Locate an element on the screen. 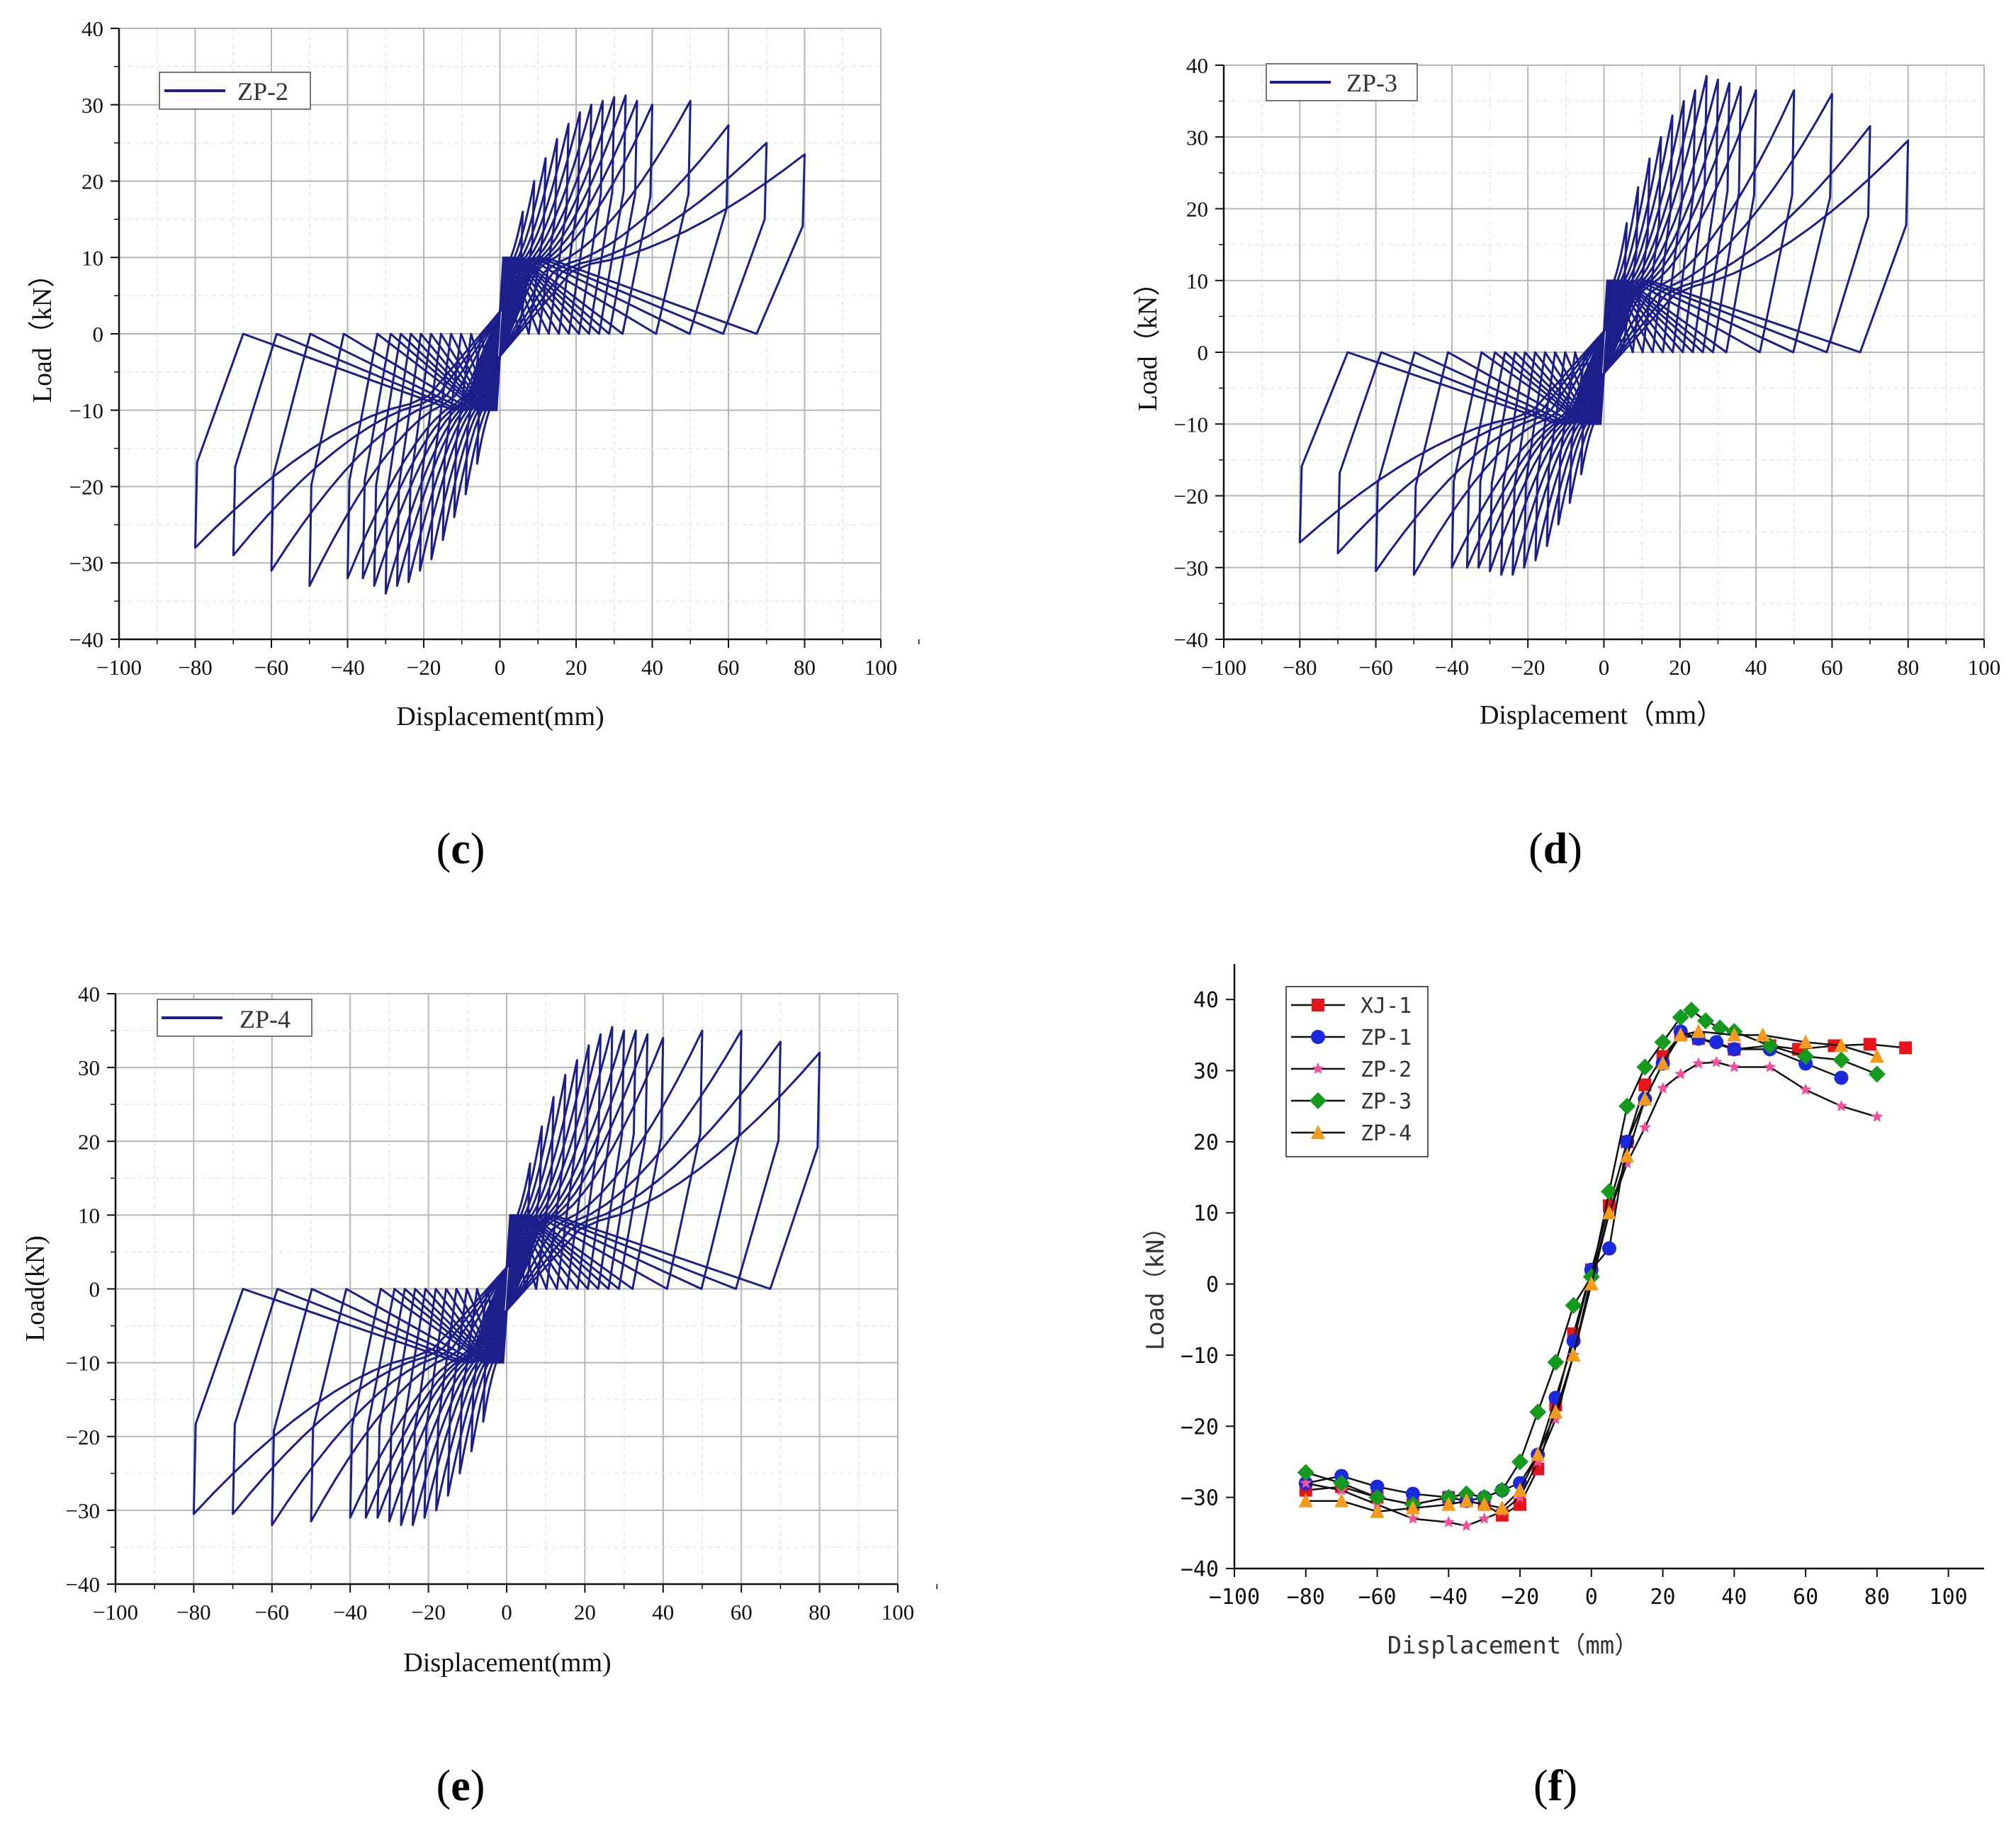 This screenshot has width=2016, height=1835. panel-d-ytick-label: 20 is located at coordinates (1197, 210).